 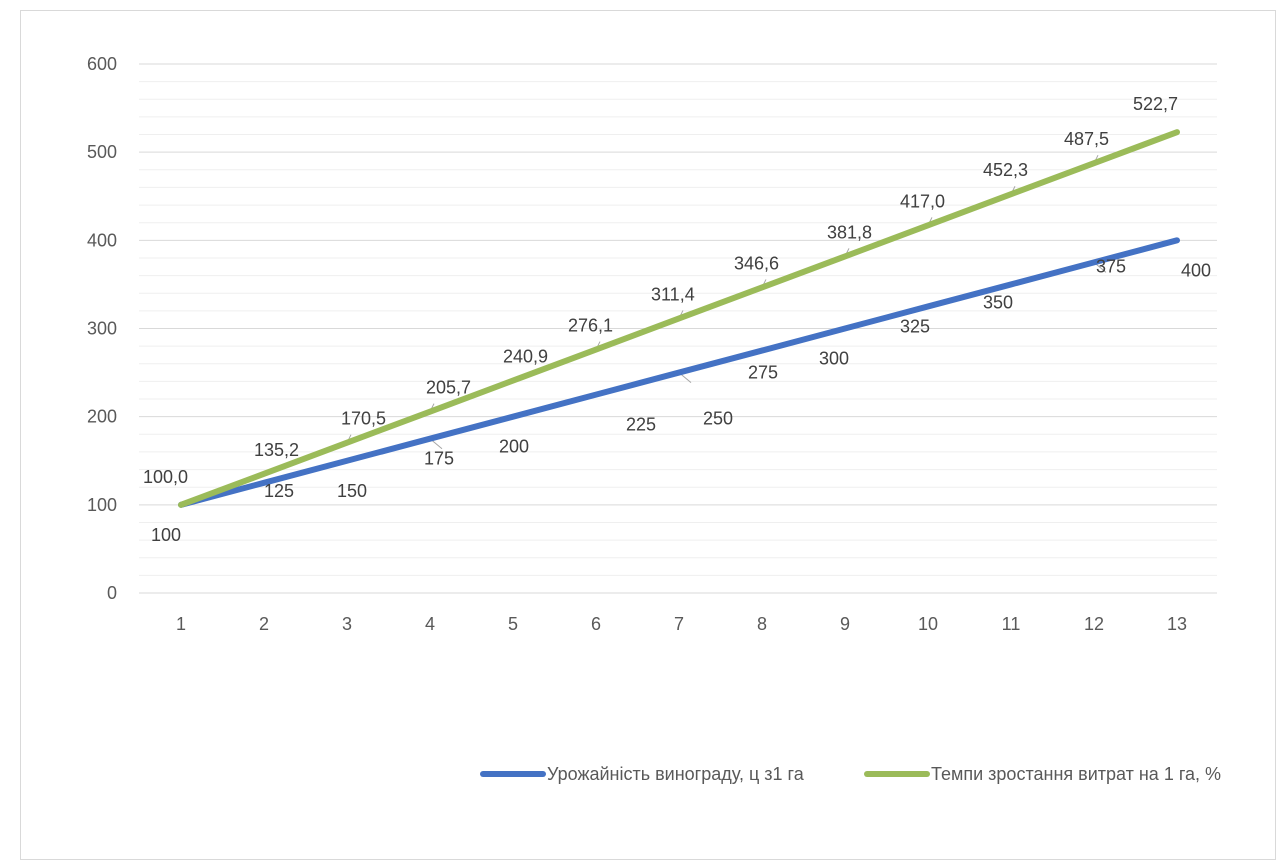 What do you see at coordinates (641, 425) in the screenshot?
I see `data-label-yield: 225` at bounding box center [641, 425].